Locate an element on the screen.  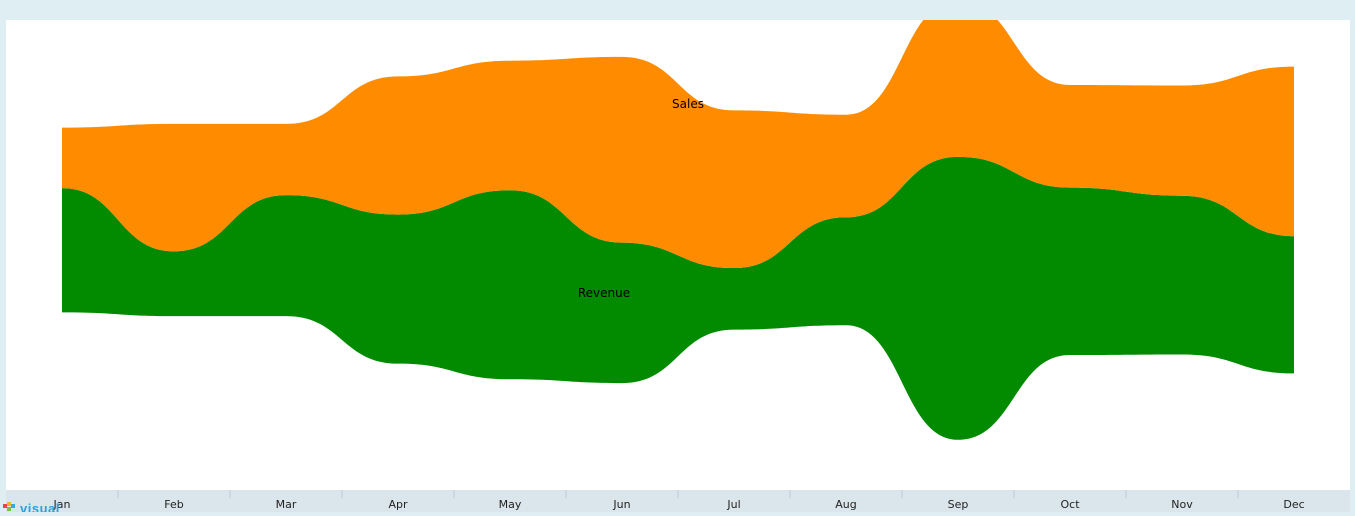
x-tick-label: Sep is located at coordinates (958, 504).